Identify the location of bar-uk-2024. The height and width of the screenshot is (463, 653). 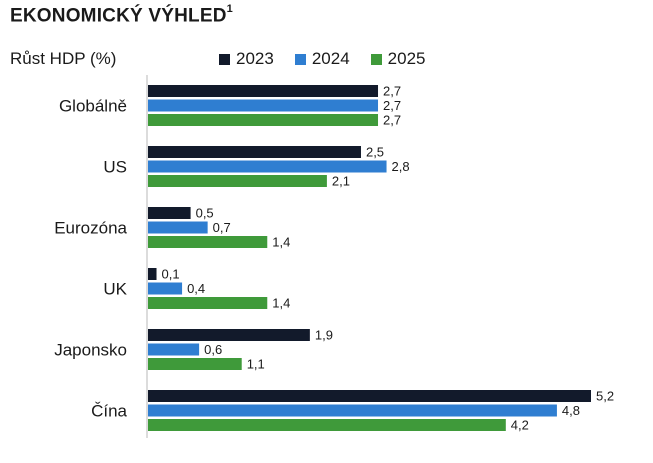
(165, 288).